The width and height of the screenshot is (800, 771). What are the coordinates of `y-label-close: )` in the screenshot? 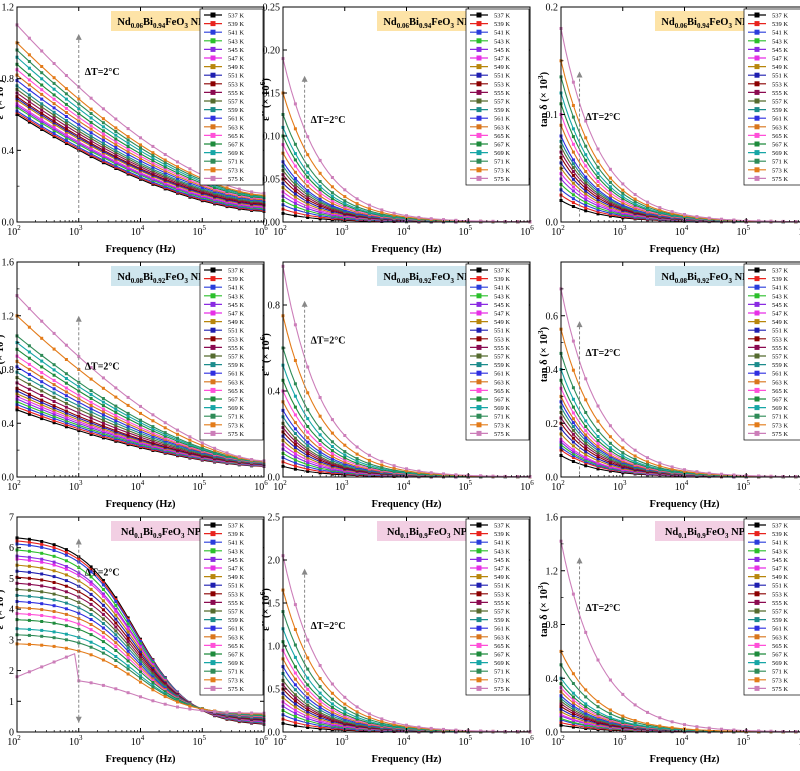 It's located at (266, 335).